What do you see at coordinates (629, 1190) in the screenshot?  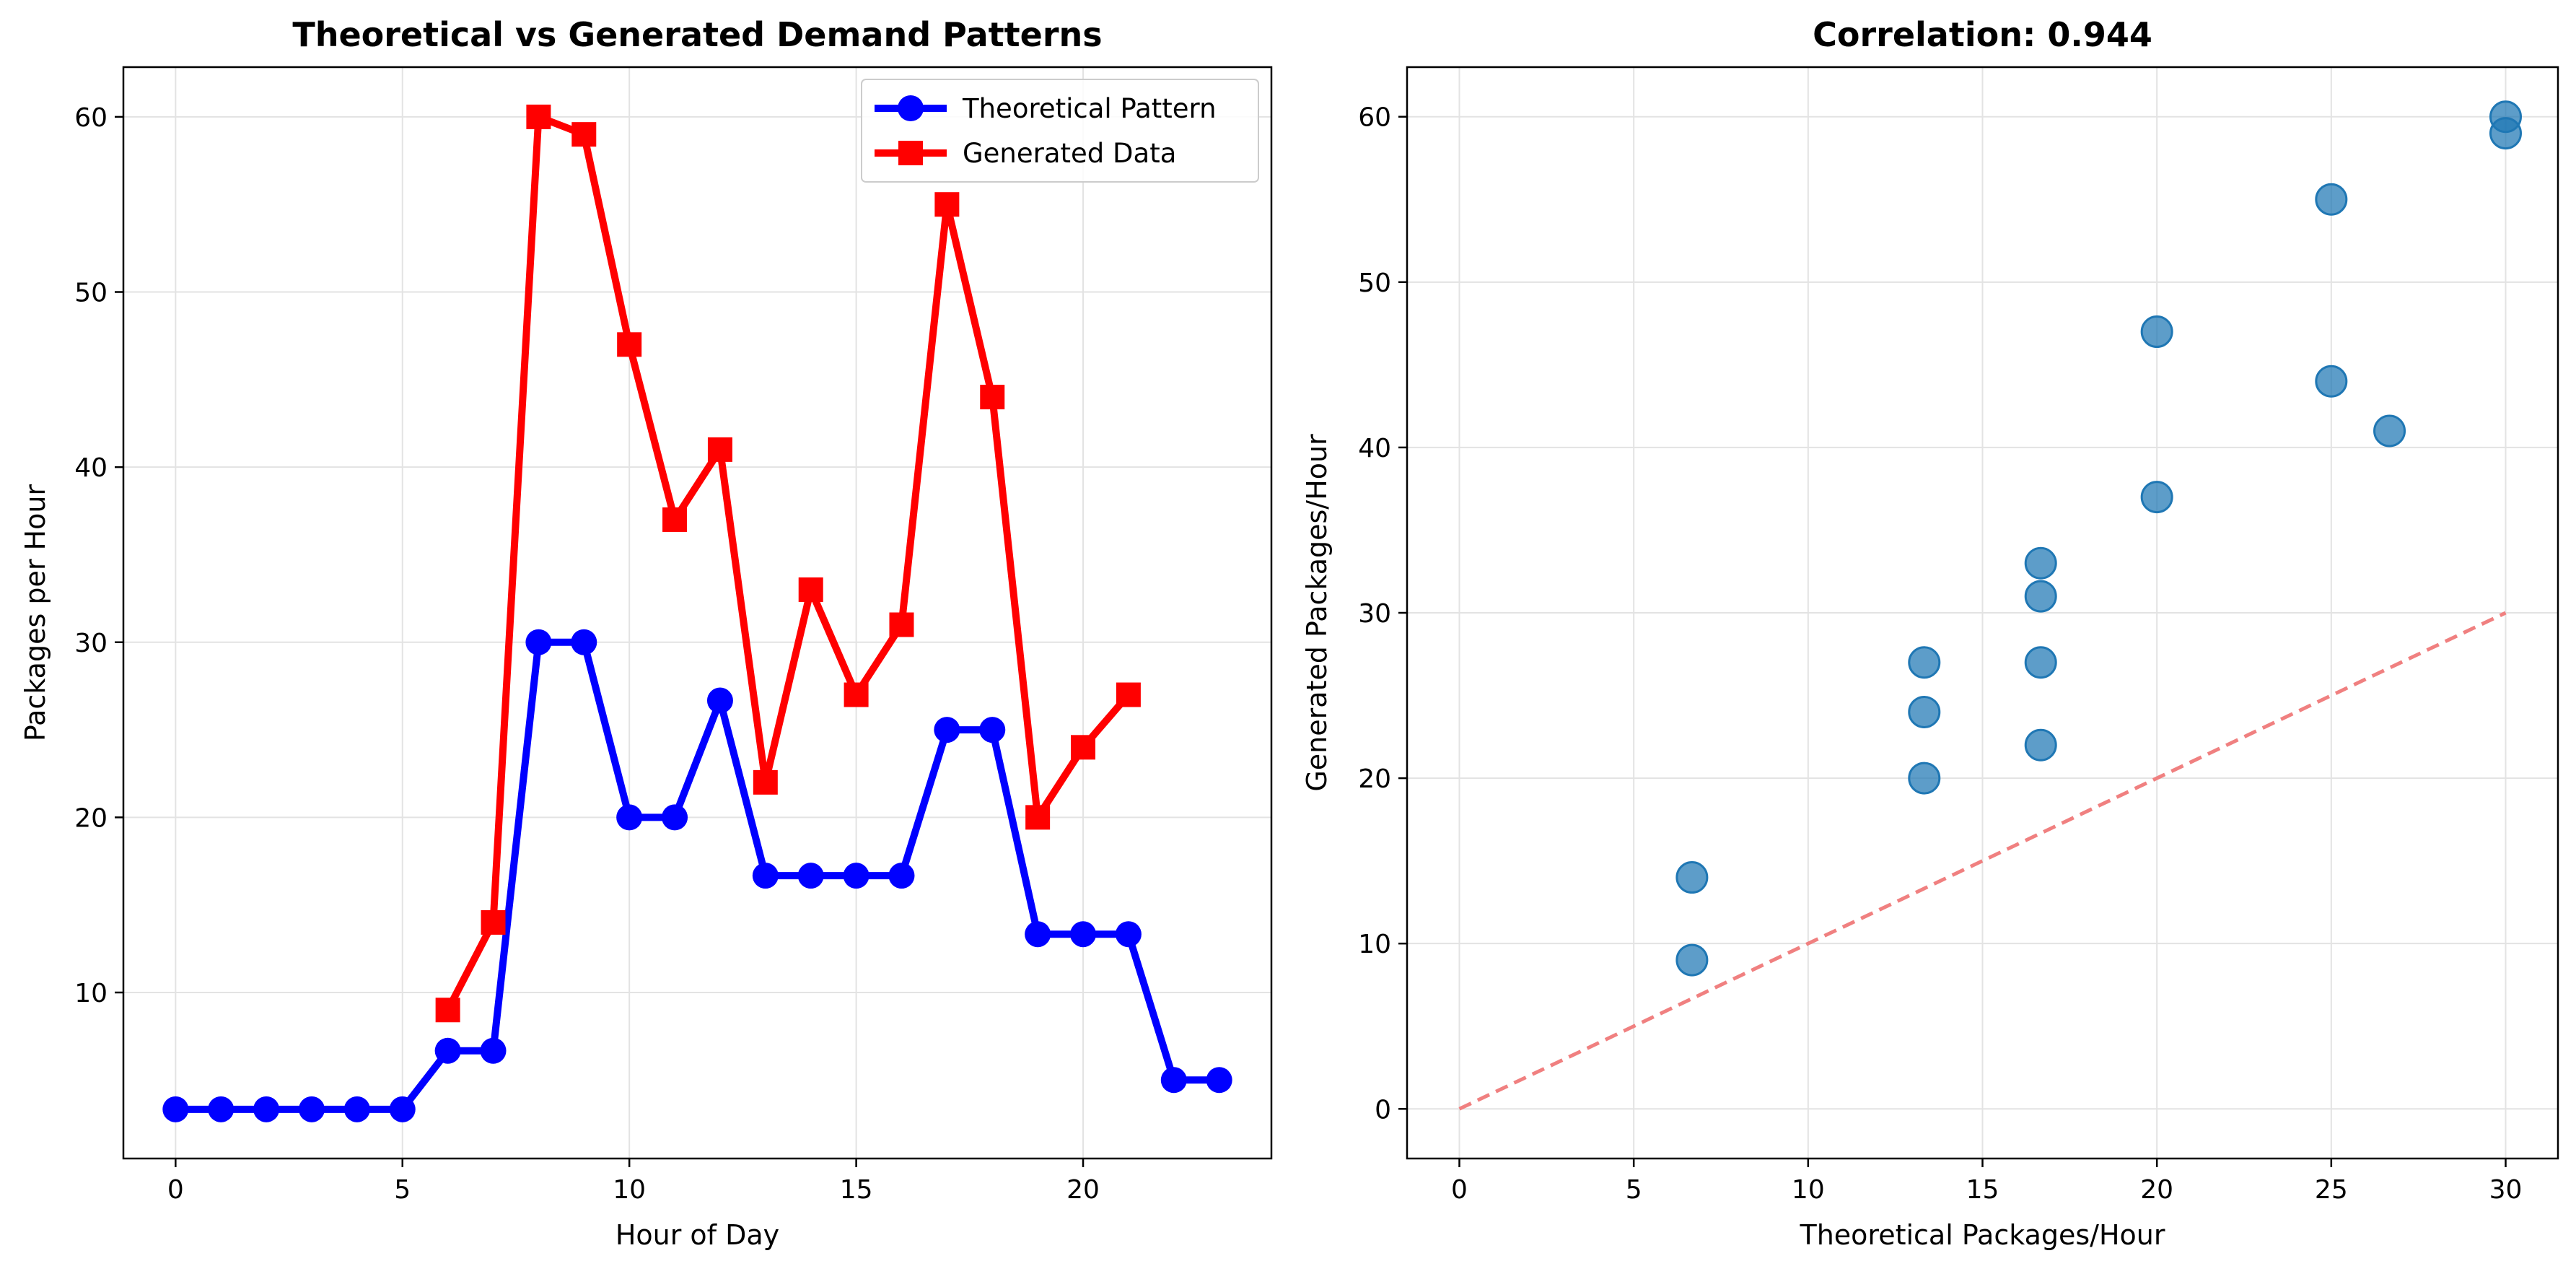 I see `left-x-tick-label: 10` at bounding box center [629, 1190].